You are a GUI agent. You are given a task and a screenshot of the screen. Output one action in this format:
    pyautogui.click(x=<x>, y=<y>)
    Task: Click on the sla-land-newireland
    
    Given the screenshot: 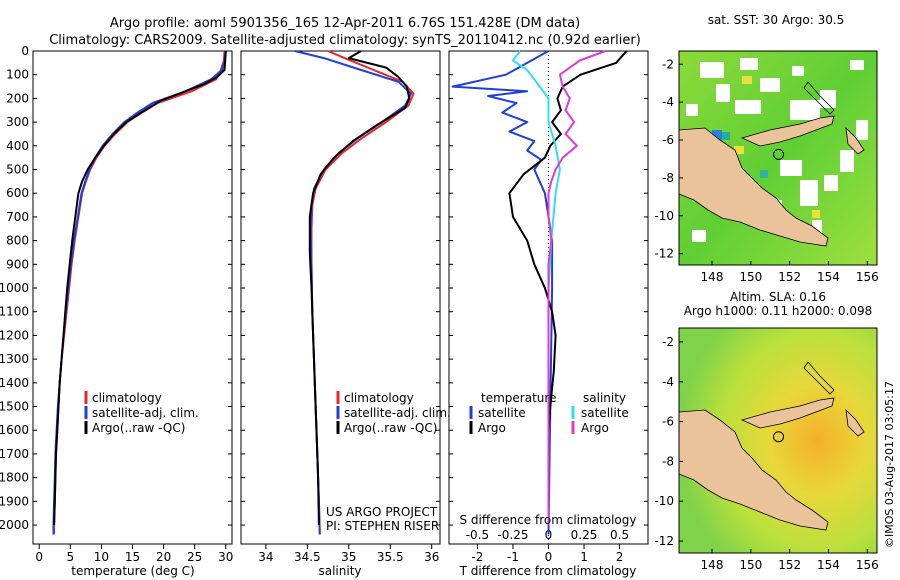 What is the action you would take?
    pyautogui.click(x=819, y=378)
    